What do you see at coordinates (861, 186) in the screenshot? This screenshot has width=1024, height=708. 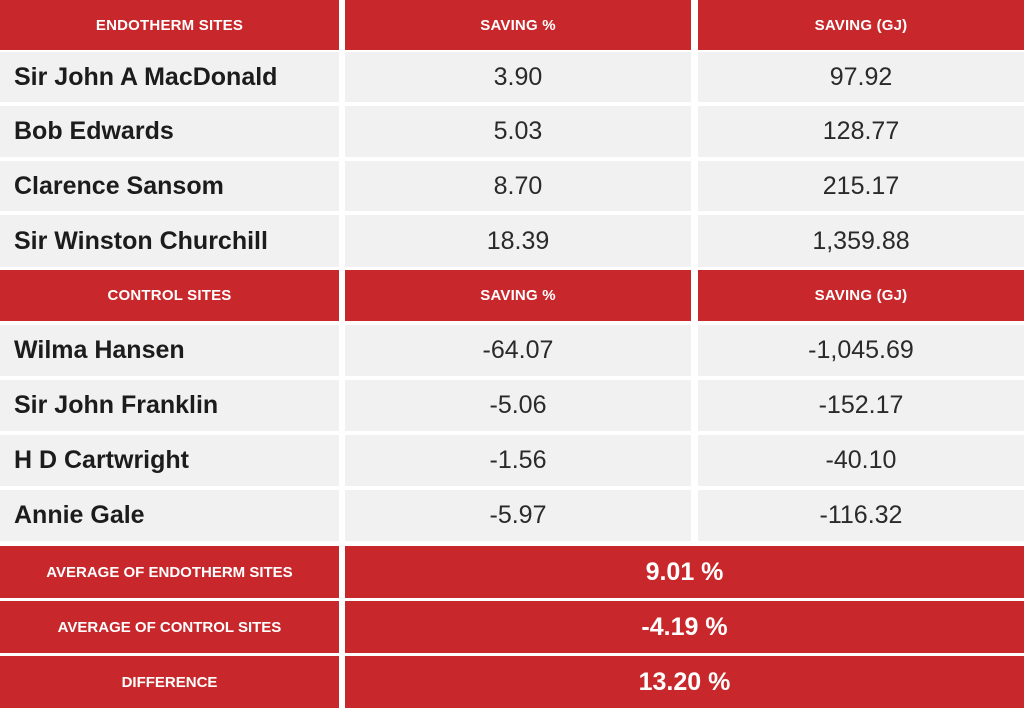 I see `endotherm-saving-gj: 215.17` at bounding box center [861, 186].